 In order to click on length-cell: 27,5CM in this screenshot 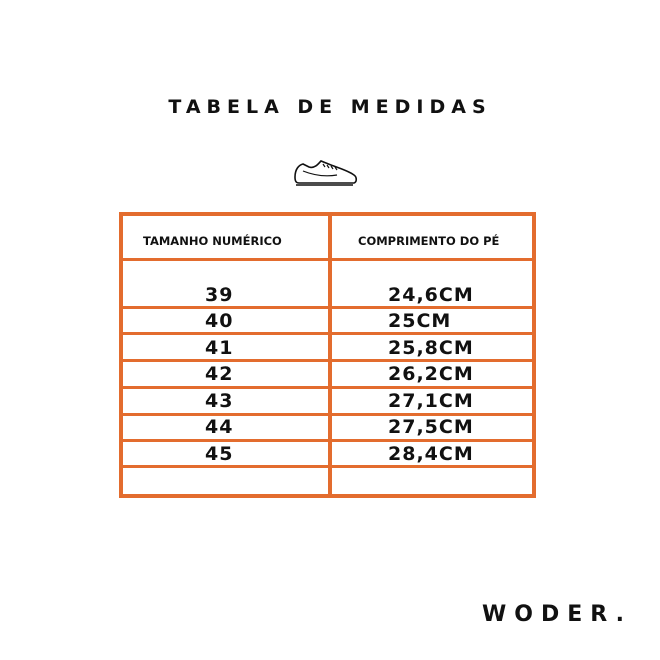, I will do `click(431, 427)`.